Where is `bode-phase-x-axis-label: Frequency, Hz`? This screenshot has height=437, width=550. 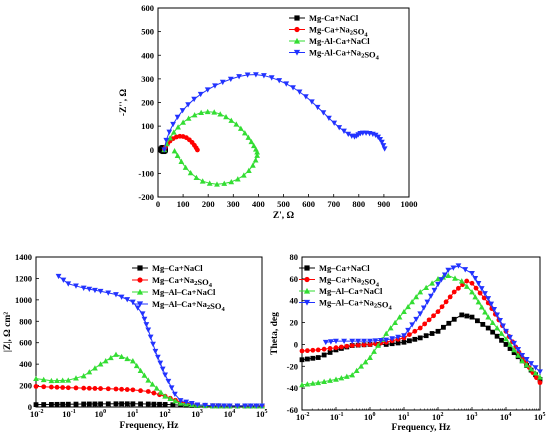 bode-phase-x-axis-label: Frequency, Hz is located at coordinates (422, 428).